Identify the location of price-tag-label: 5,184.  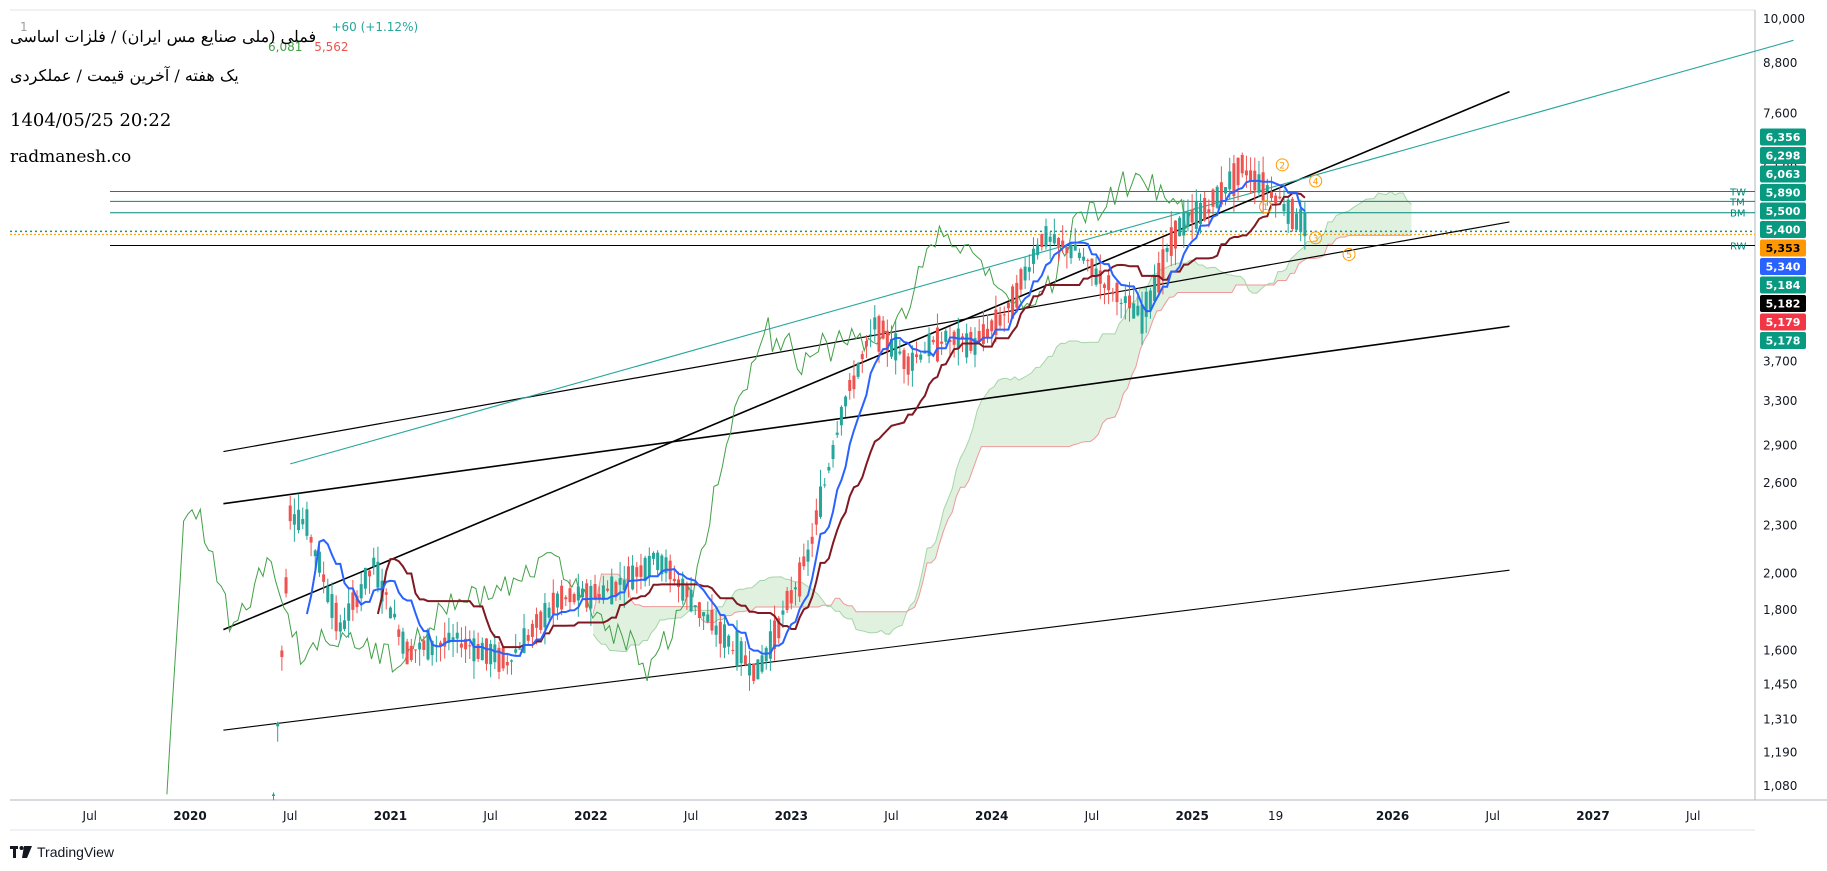
(1783, 285).